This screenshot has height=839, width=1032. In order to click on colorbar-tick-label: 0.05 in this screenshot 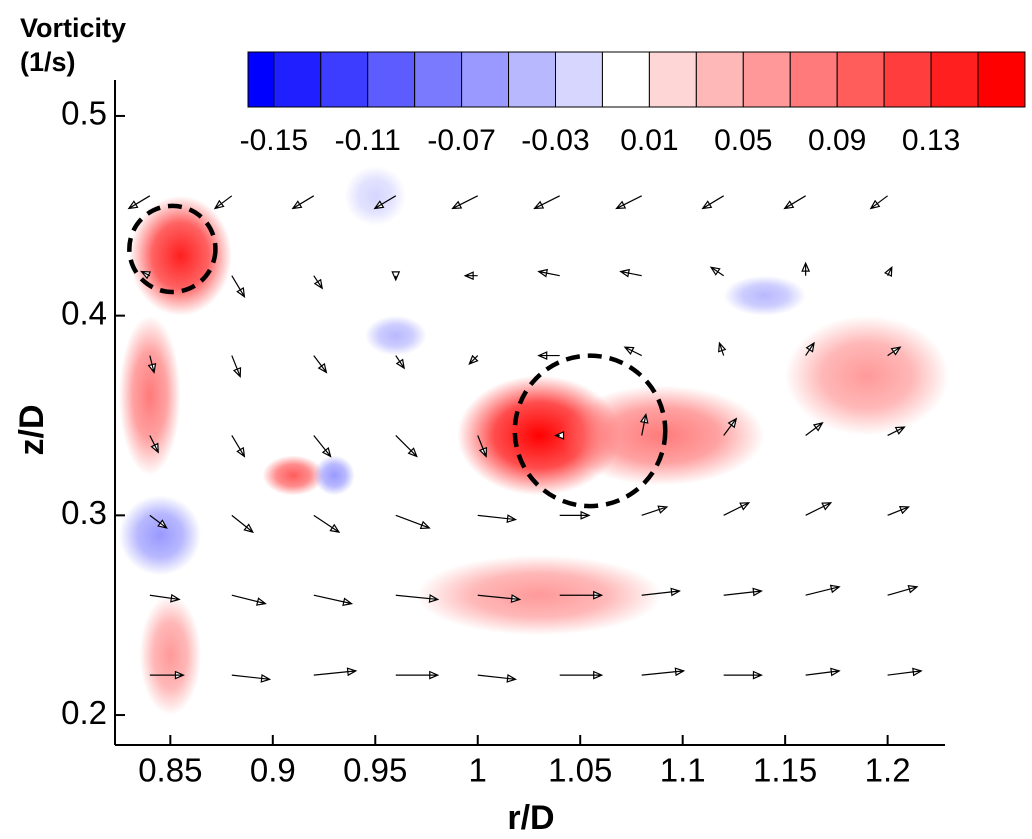, I will do `click(743, 140)`.